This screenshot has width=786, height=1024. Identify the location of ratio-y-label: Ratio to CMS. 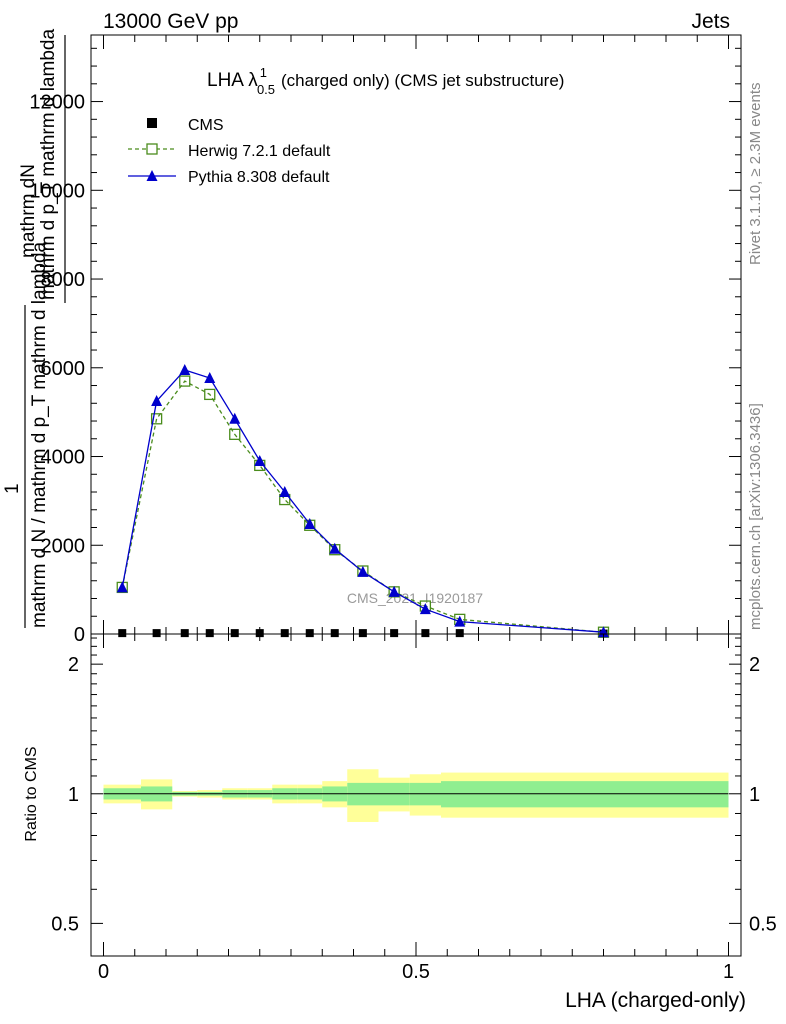
(31, 793).